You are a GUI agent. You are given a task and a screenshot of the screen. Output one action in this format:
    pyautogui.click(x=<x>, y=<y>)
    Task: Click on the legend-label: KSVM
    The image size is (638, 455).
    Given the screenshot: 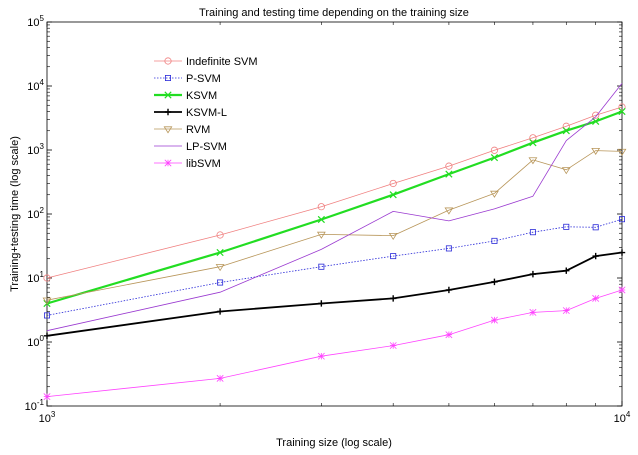 What is the action you would take?
    pyautogui.click(x=201, y=96)
    